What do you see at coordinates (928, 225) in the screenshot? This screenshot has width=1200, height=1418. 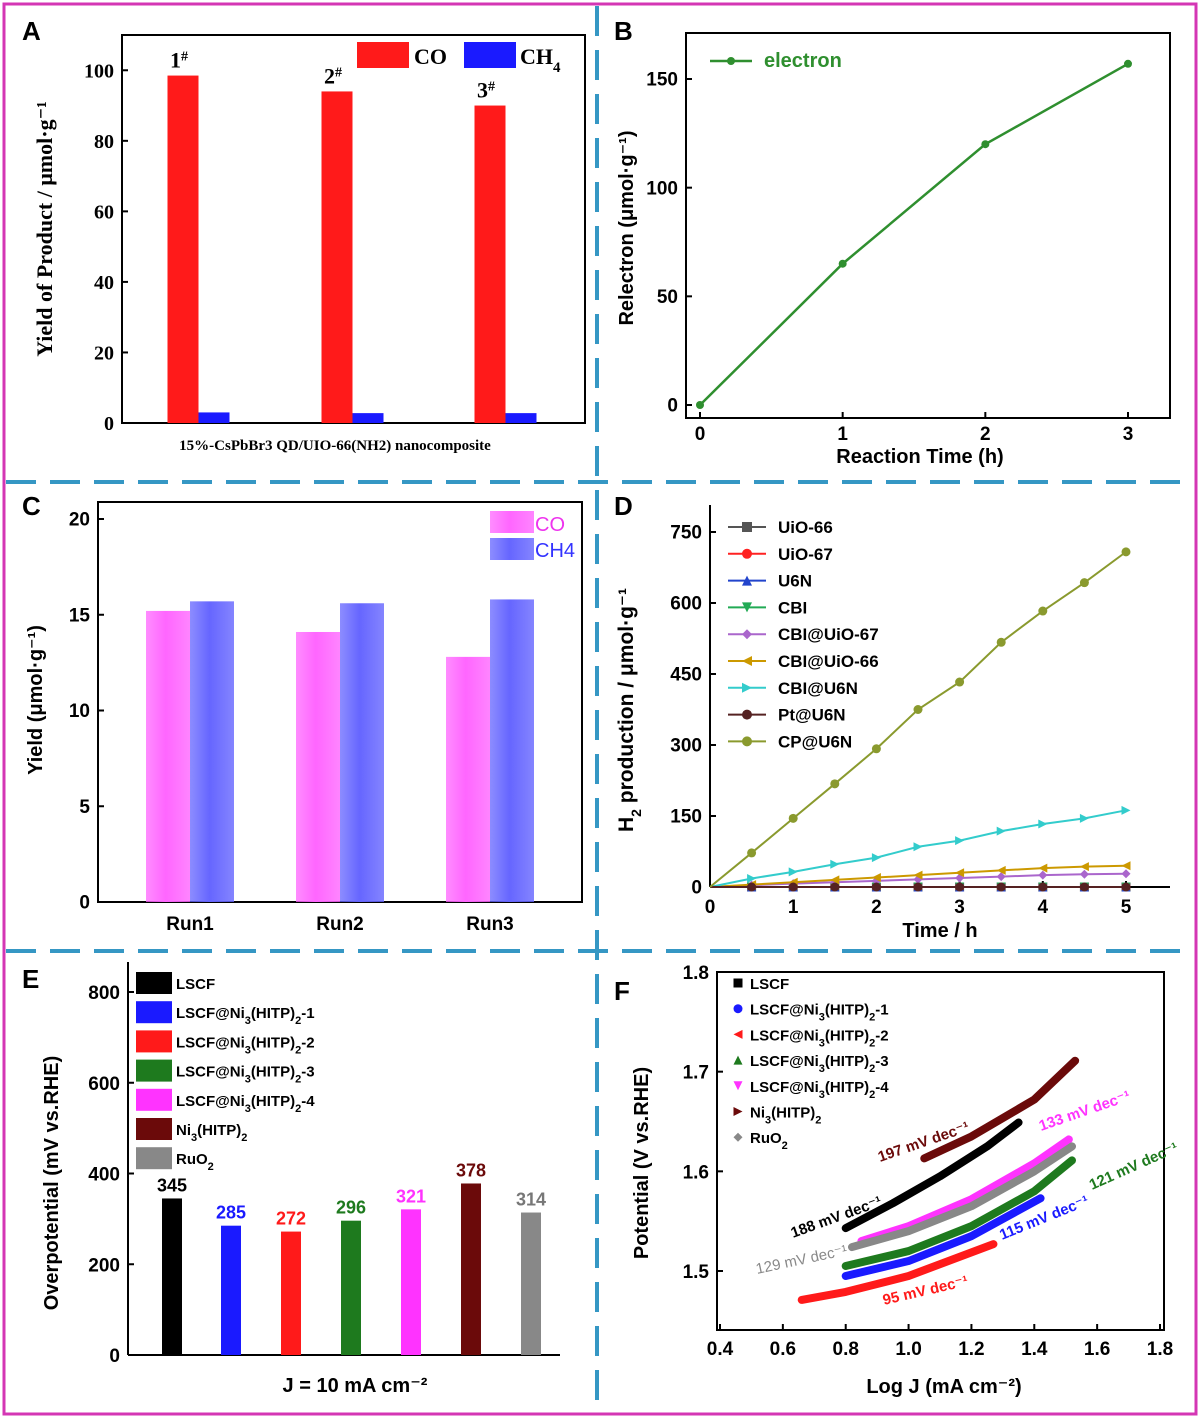 I see `plot-frame` at bounding box center [928, 225].